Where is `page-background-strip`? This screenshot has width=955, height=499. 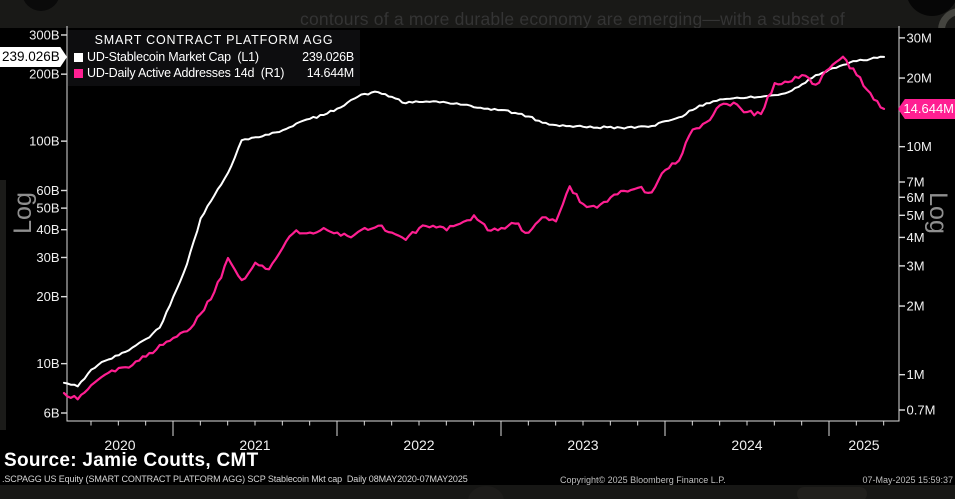 page-background-strip is located at coordinates (477, 26).